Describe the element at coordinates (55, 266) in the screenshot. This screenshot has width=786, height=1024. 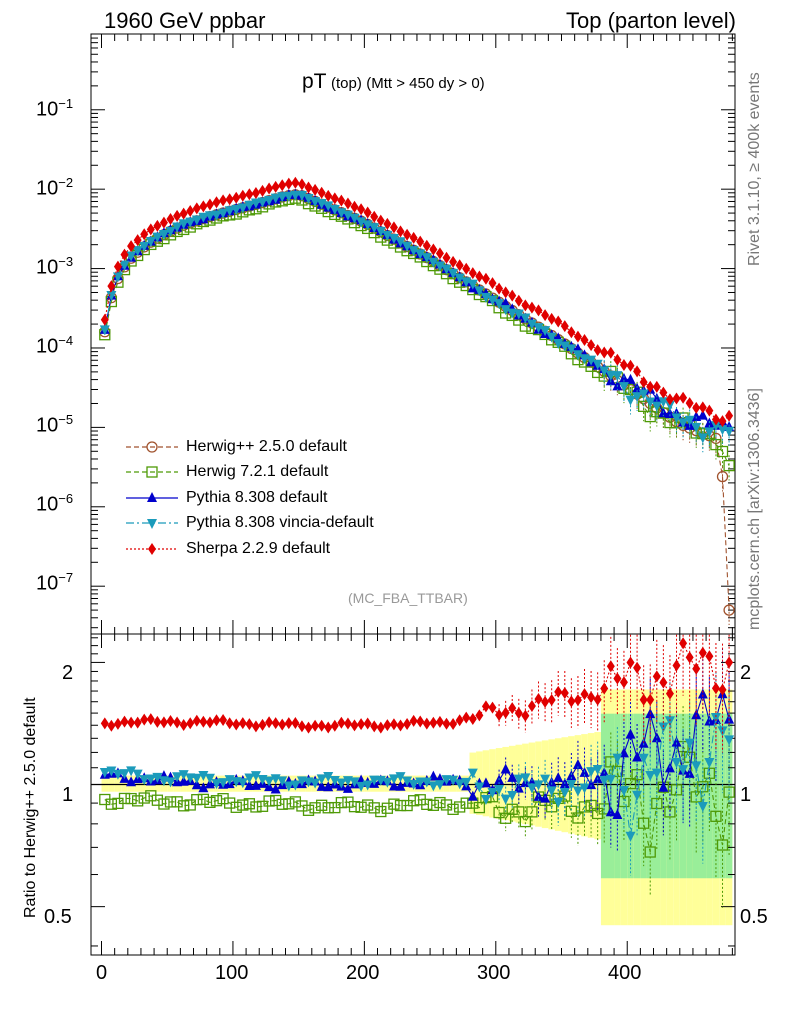
I see `y-tick-1e-3: 10⁻³` at that location.